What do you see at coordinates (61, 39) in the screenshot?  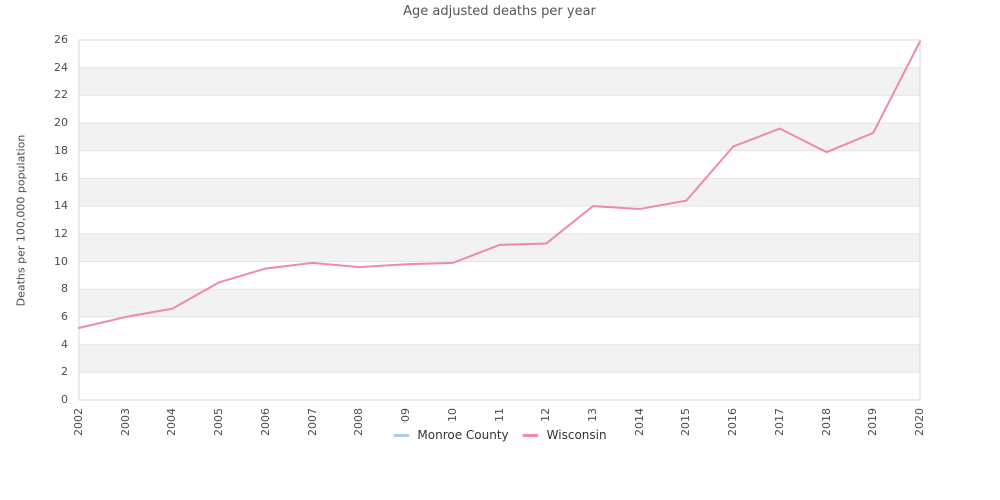 I see `y-tick-label: 26` at bounding box center [61, 39].